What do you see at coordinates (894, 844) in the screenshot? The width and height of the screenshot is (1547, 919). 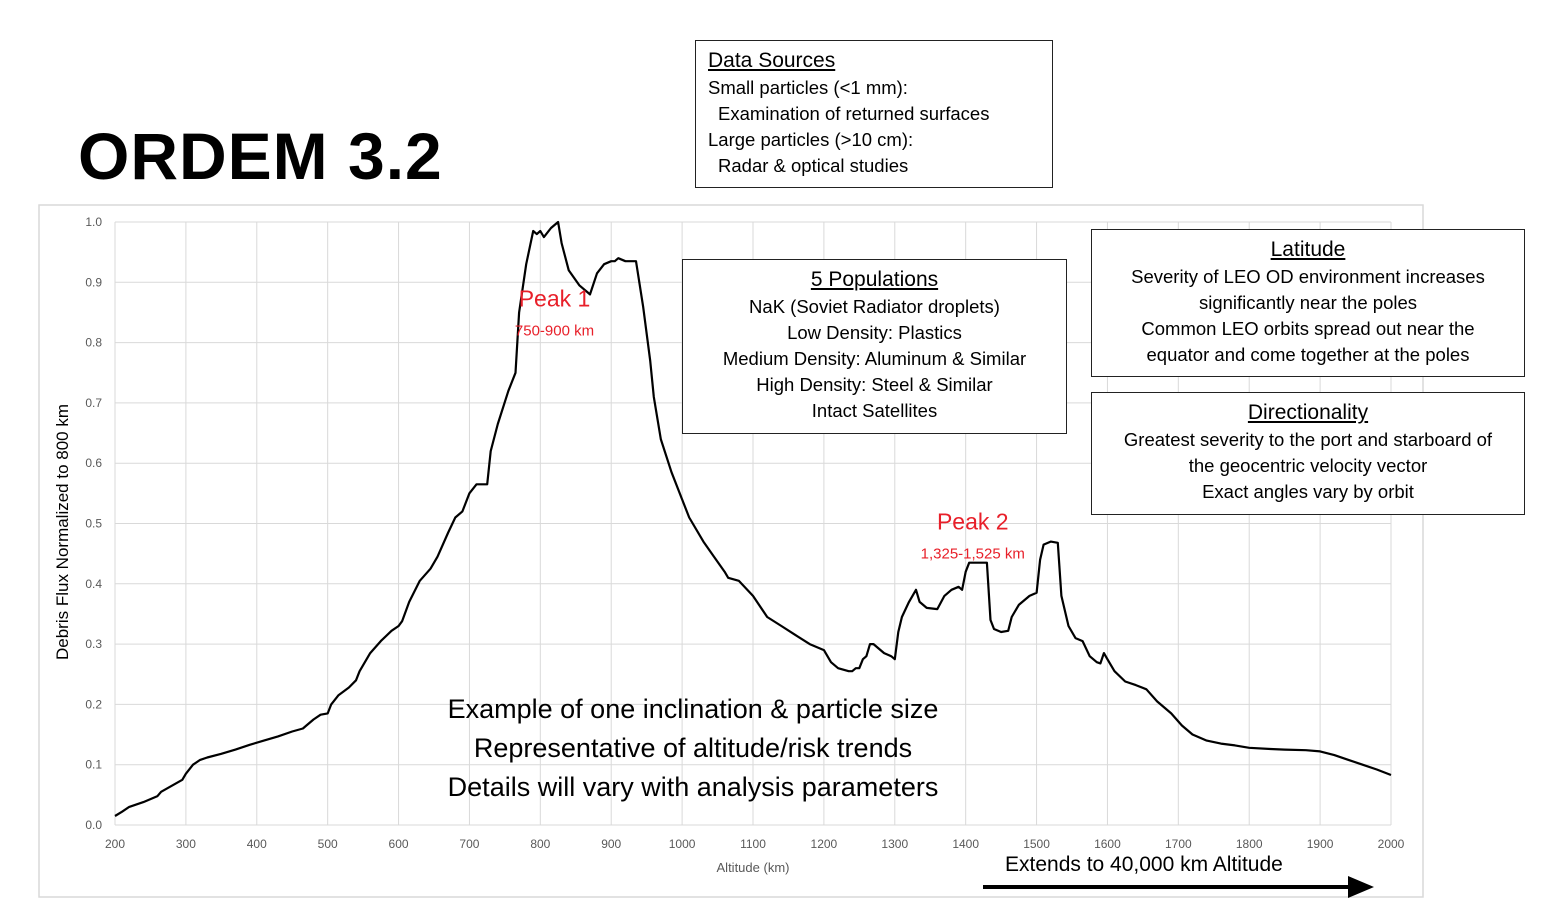 I see `x-tick-label: 1300` at bounding box center [894, 844].